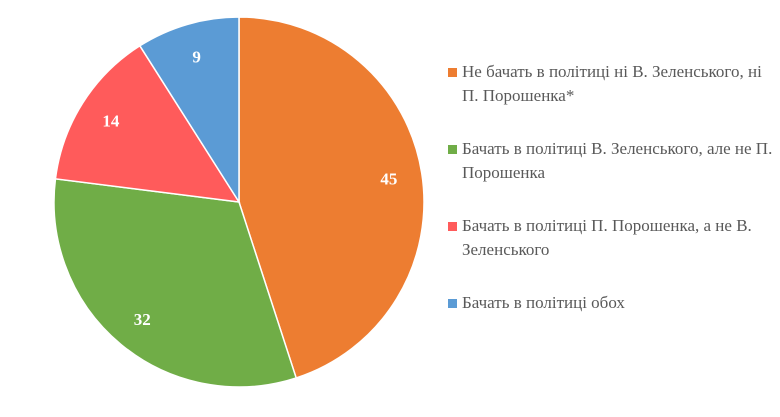 The height and width of the screenshot is (417, 780). Describe the element at coordinates (388, 178) in the screenshot. I see `data-label: 45` at that location.